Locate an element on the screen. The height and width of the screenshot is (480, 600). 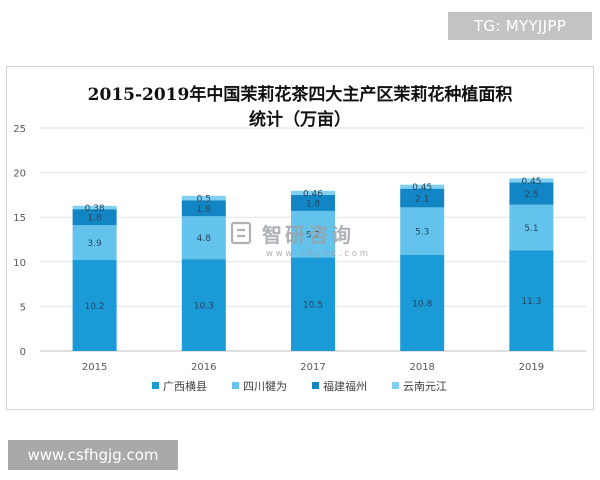
legend: 广西横县 四川犍为 福建福州 云南元江 is located at coordinates (299, 386).